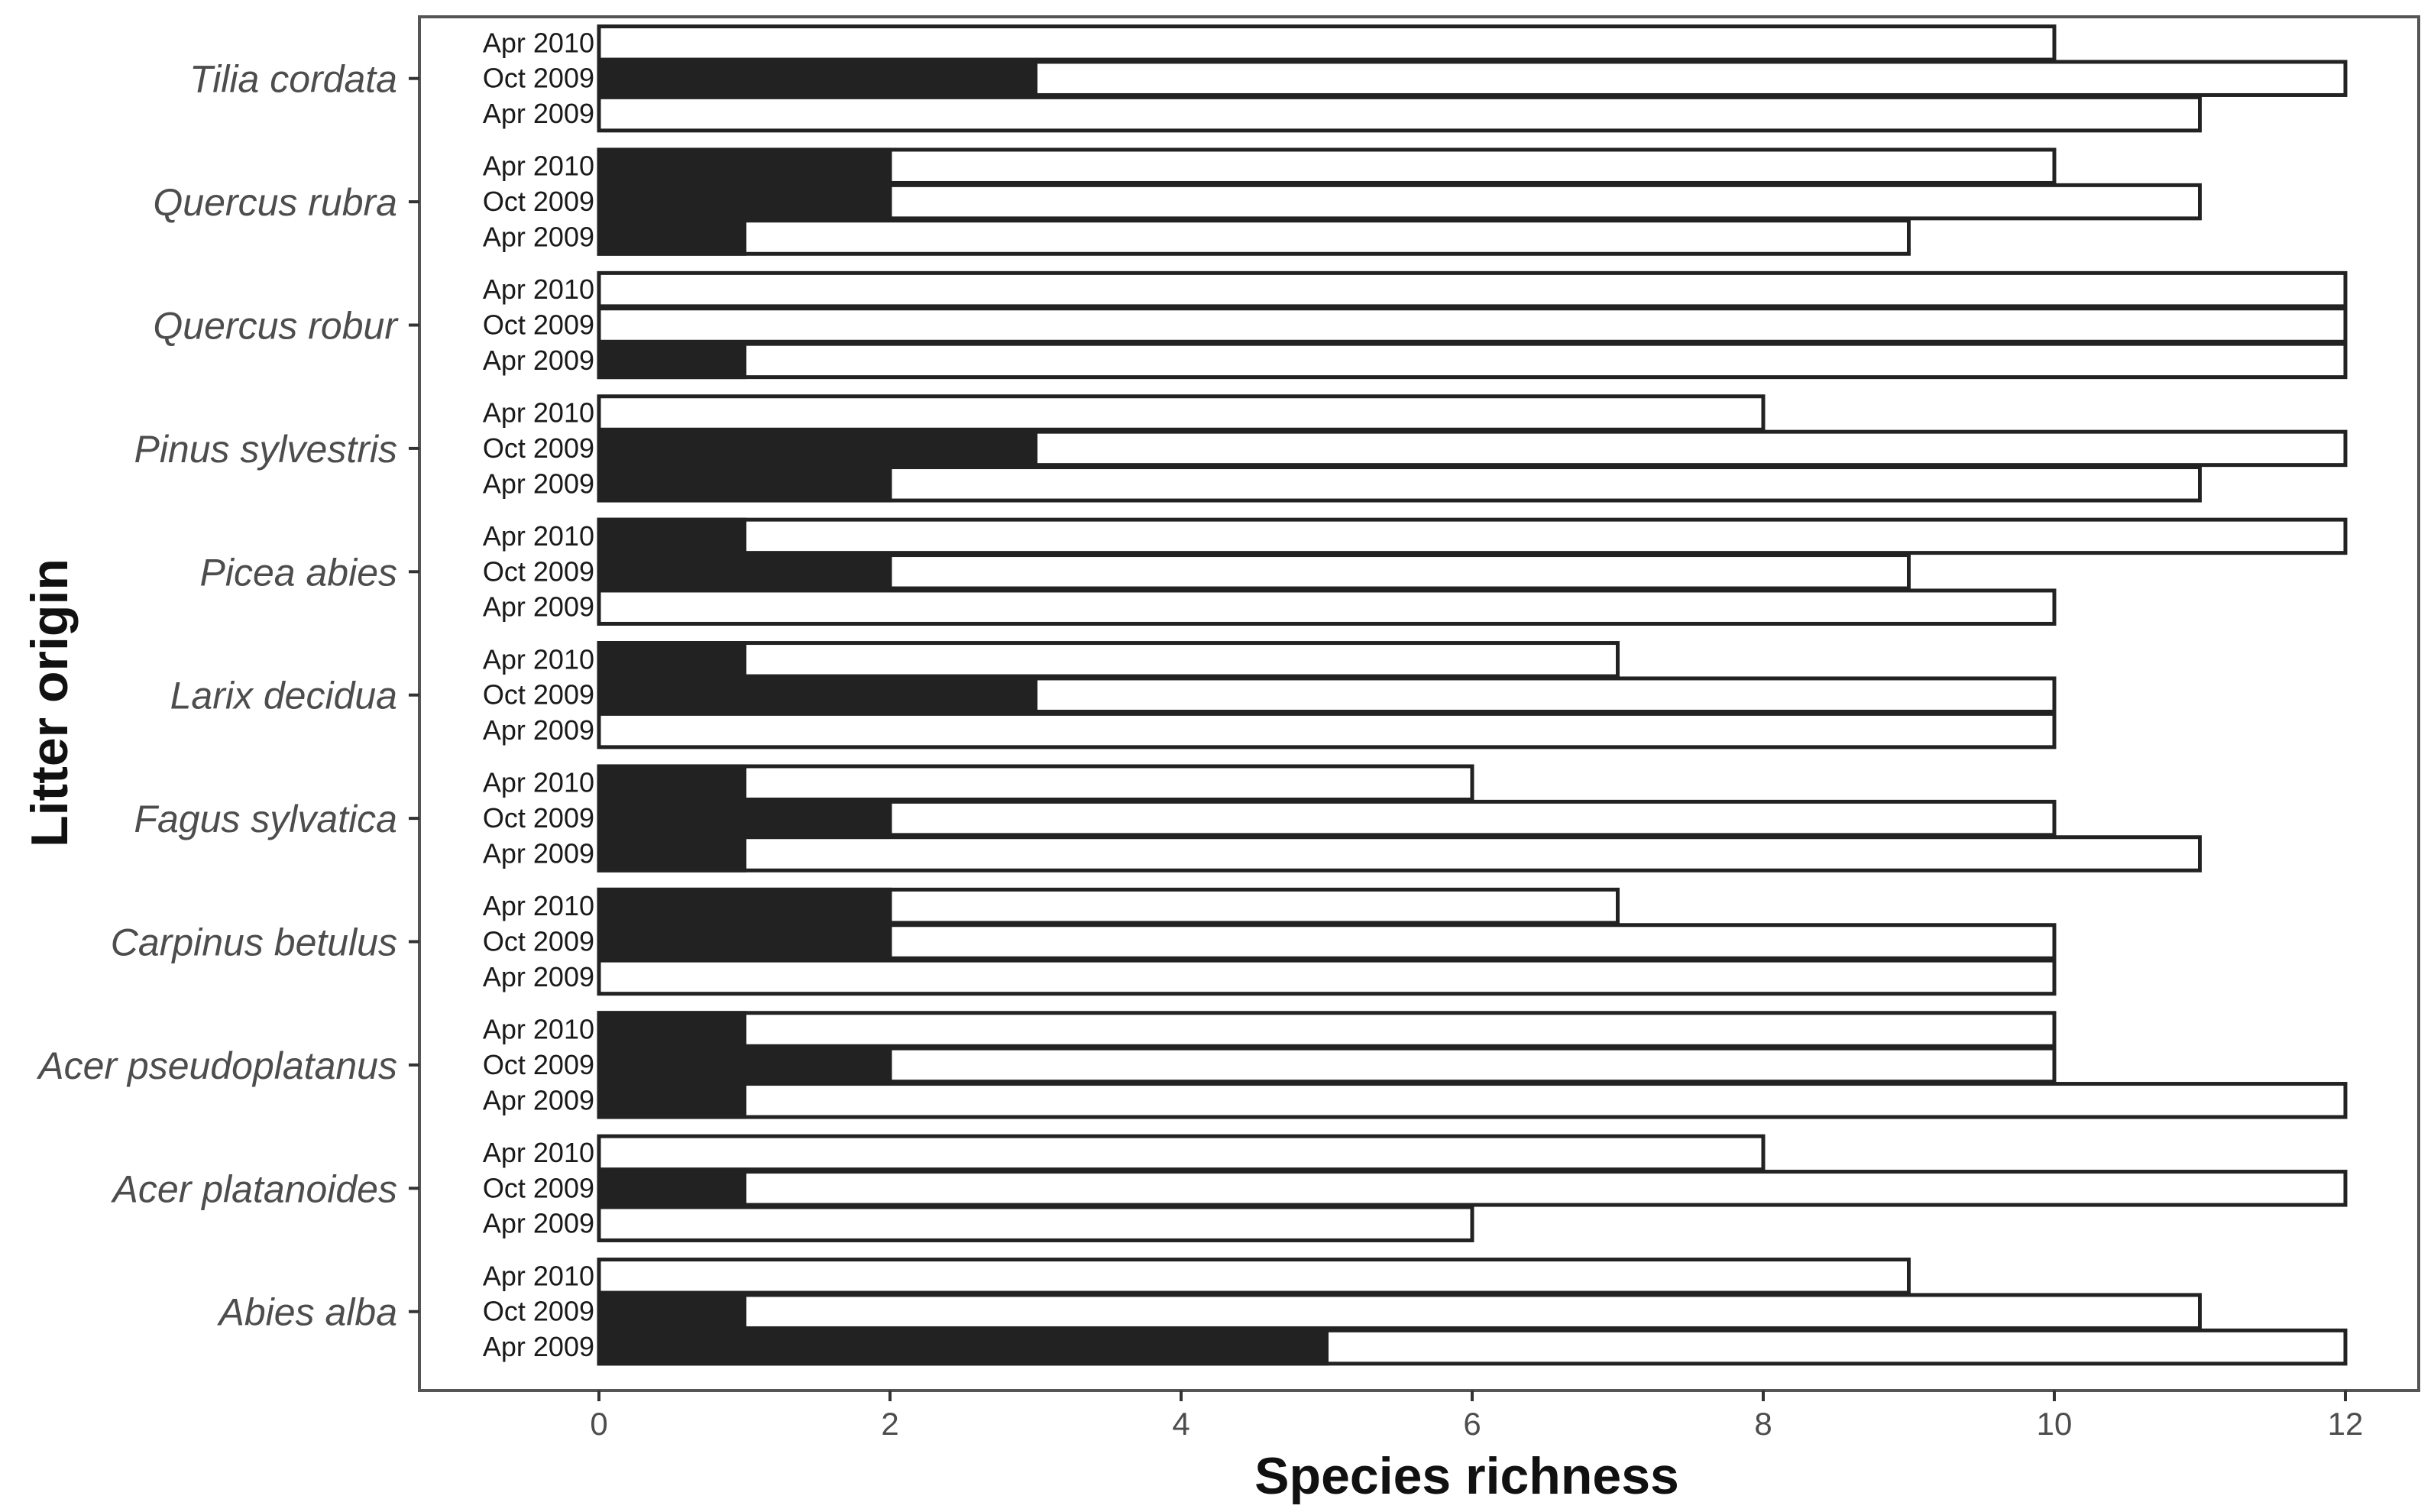  Describe the element at coordinates (538, 413) in the screenshot. I see `bar-label-pinus-sylvestris-apr-2010: Apr 2010` at that location.